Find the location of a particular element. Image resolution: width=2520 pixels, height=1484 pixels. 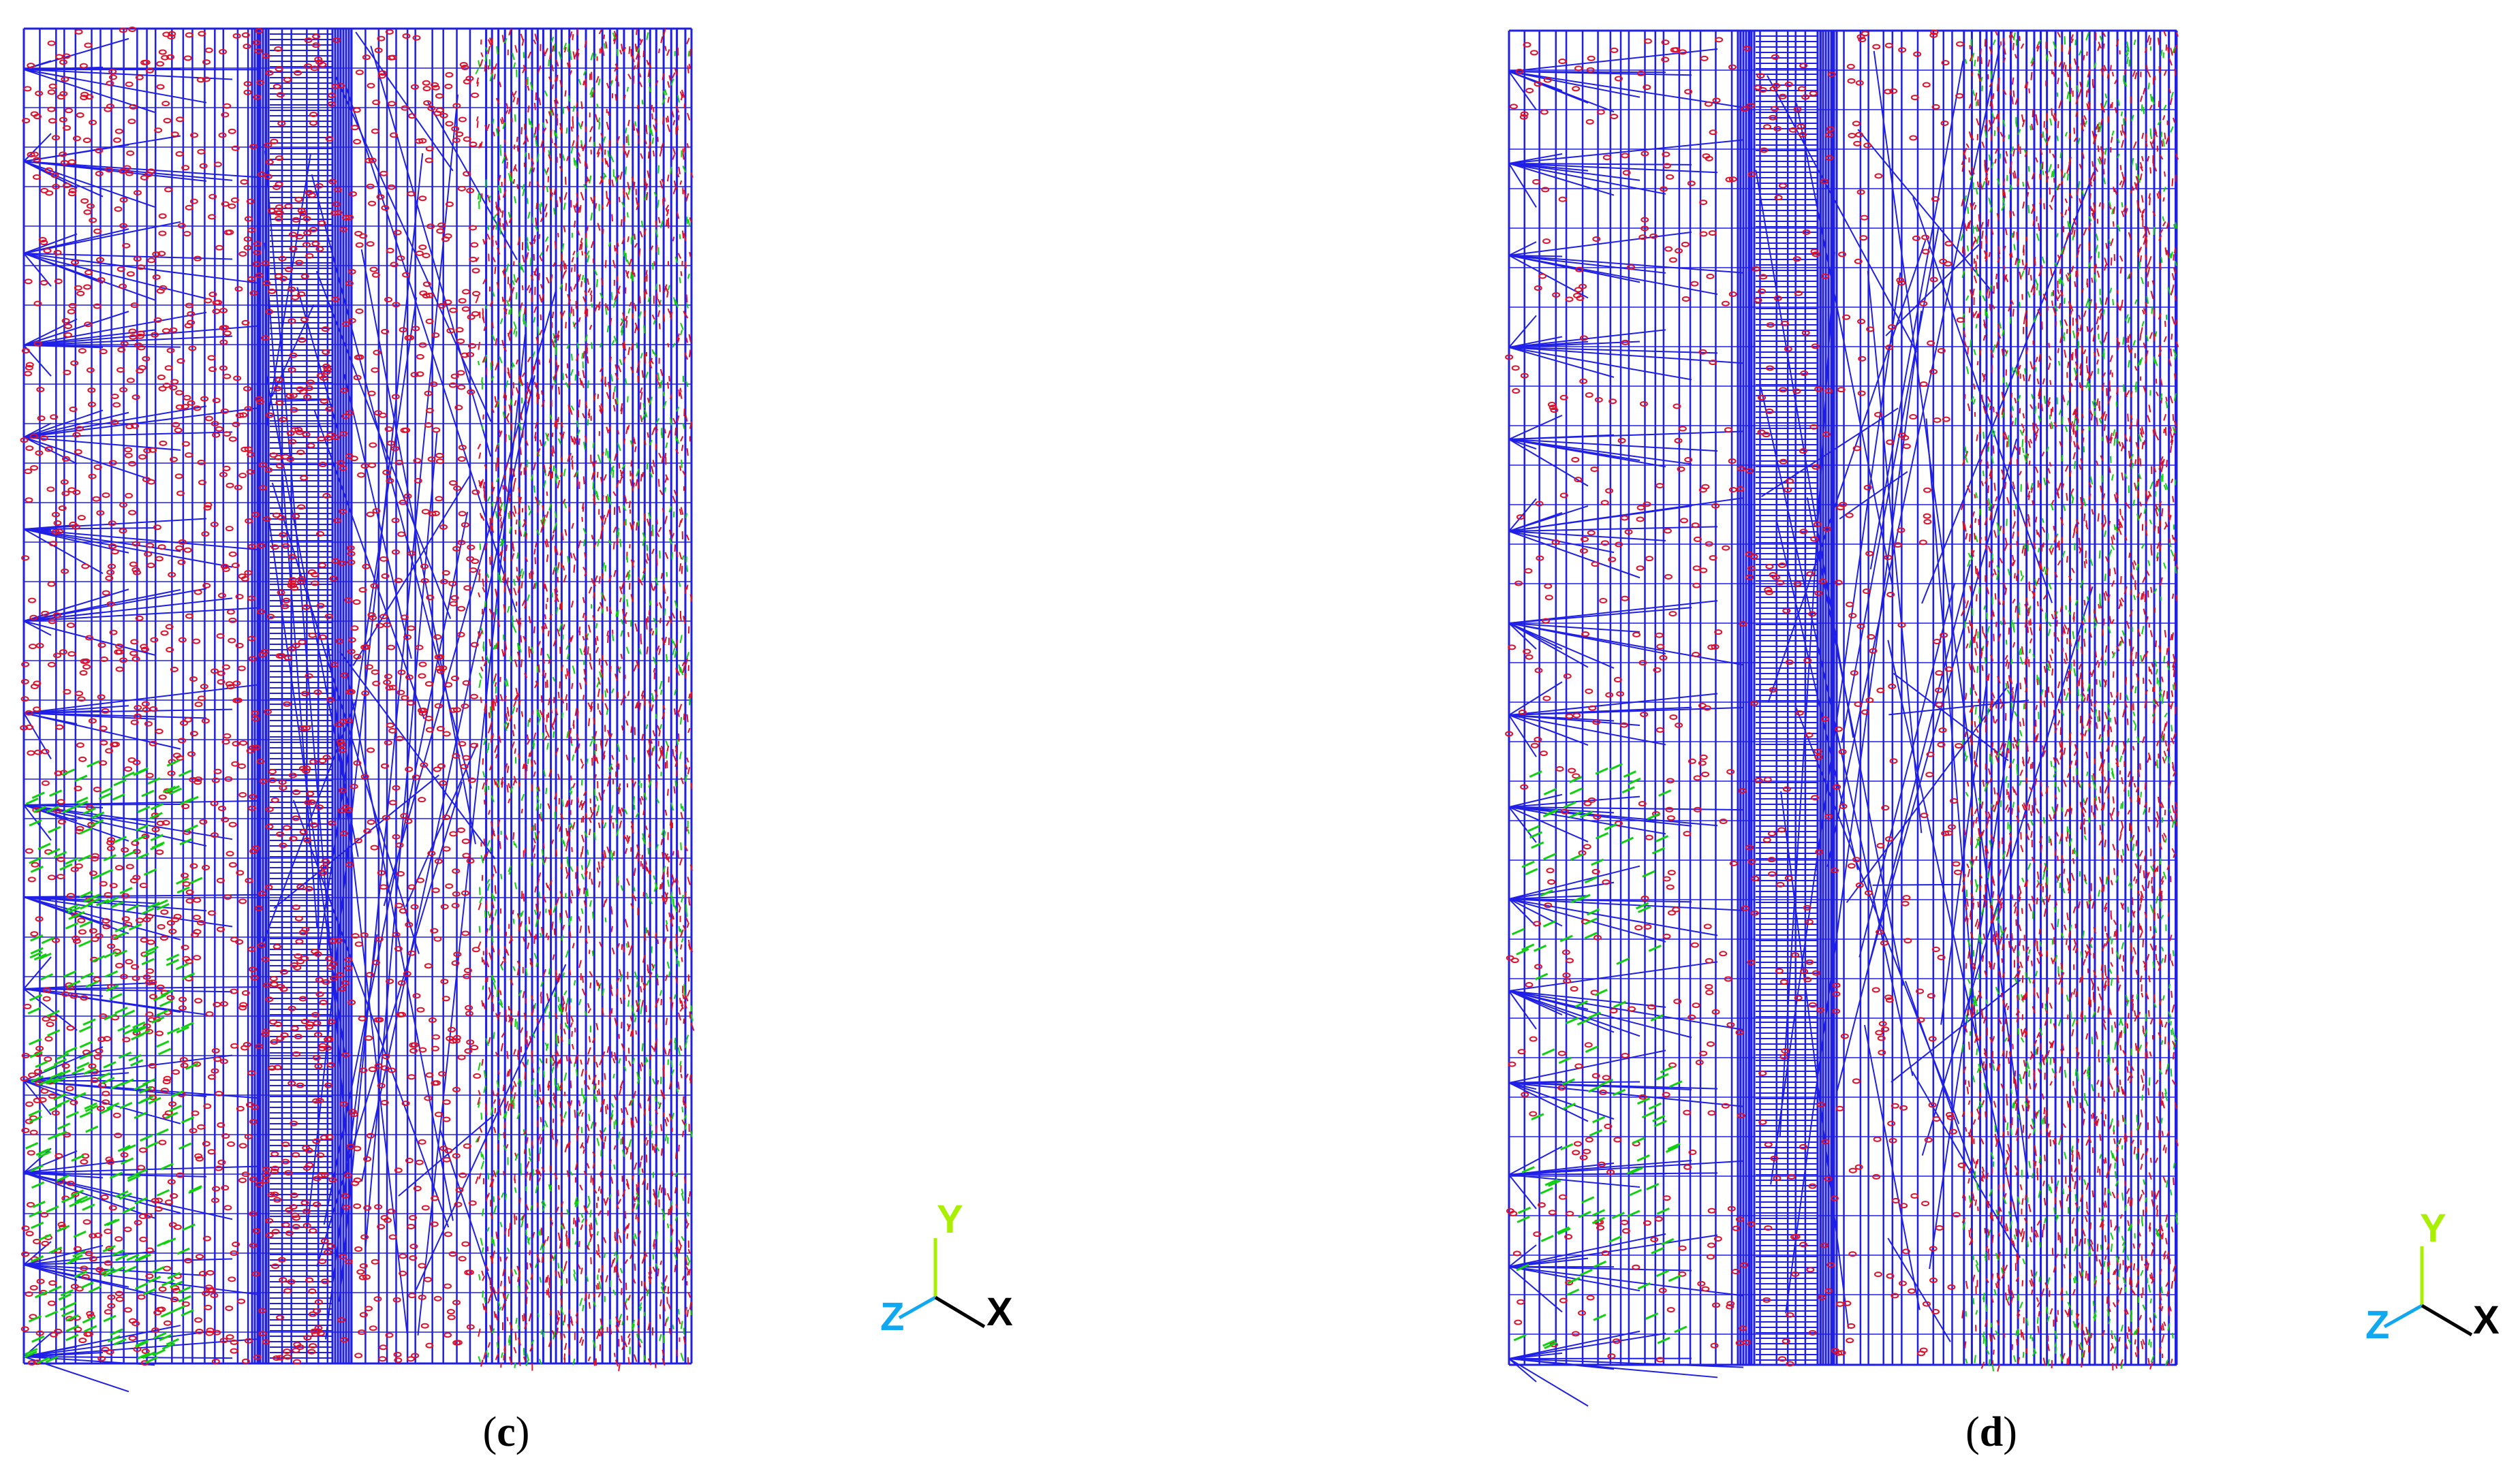

coordinate-triad-d is located at coordinates (2428, 1291).